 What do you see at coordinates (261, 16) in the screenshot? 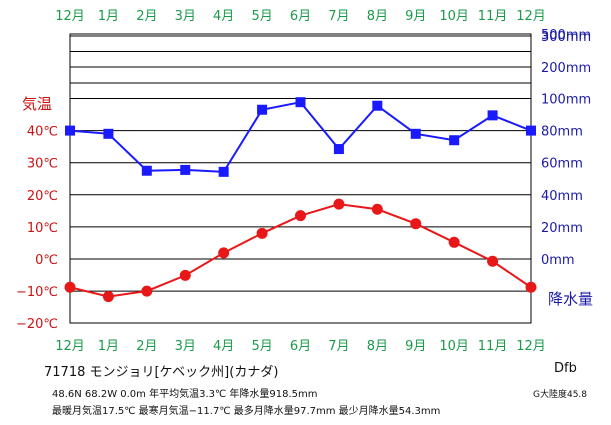
I see `month-label-top: 5月` at bounding box center [261, 16].